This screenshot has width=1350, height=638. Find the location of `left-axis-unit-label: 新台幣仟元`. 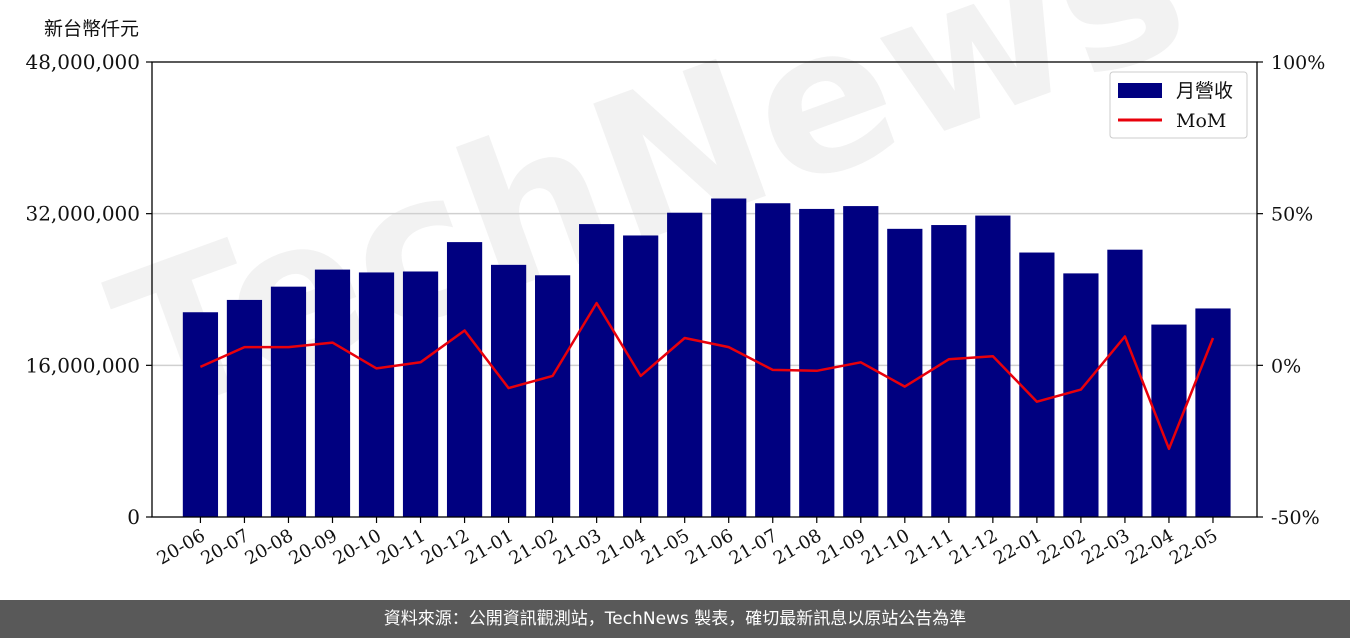

left-axis-unit-label: 新台幣仟元 is located at coordinates (92, 29).